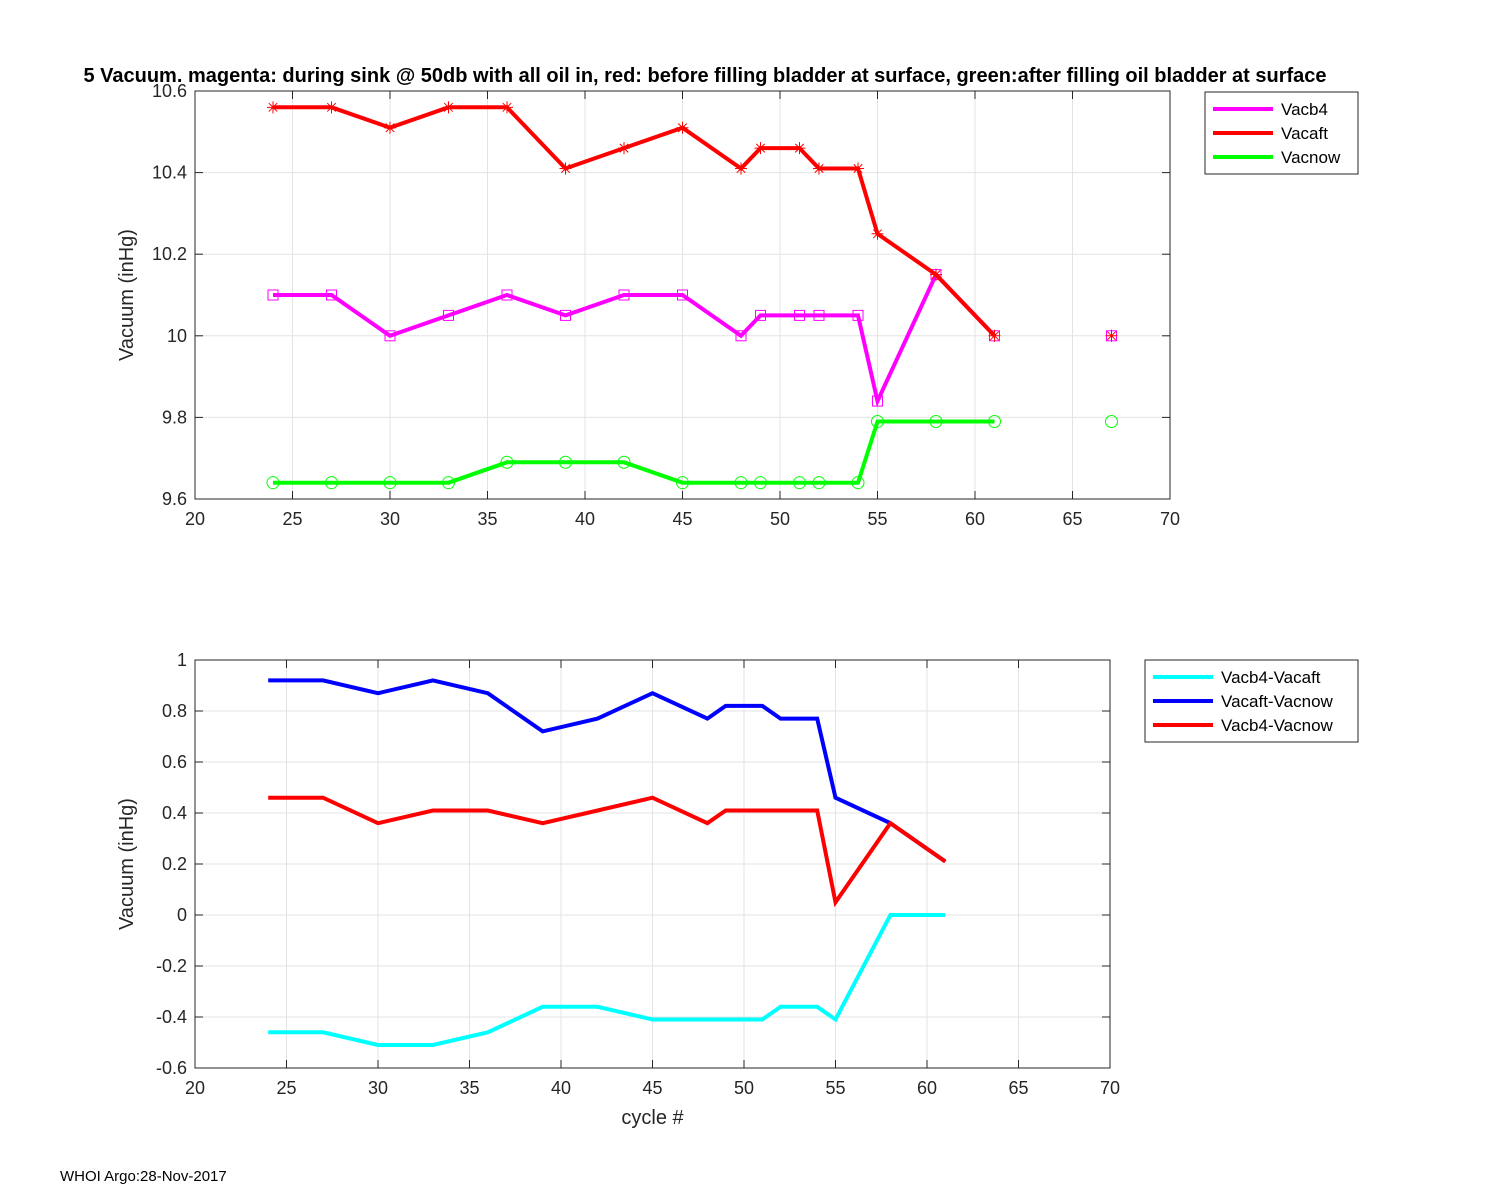 The image size is (1500, 1200). Describe the element at coordinates (634, 221) in the screenshot. I see `series-line-vacaft` at that location.